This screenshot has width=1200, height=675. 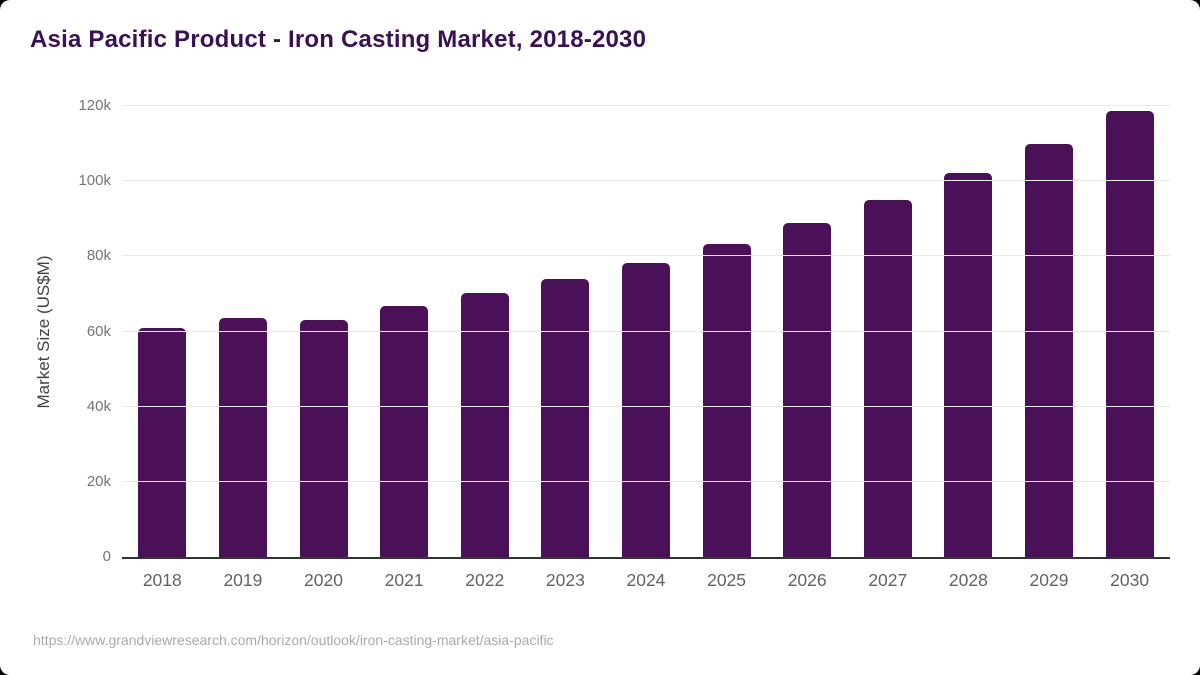 What do you see at coordinates (645, 409) in the screenshot?
I see `bar-2024` at bounding box center [645, 409].